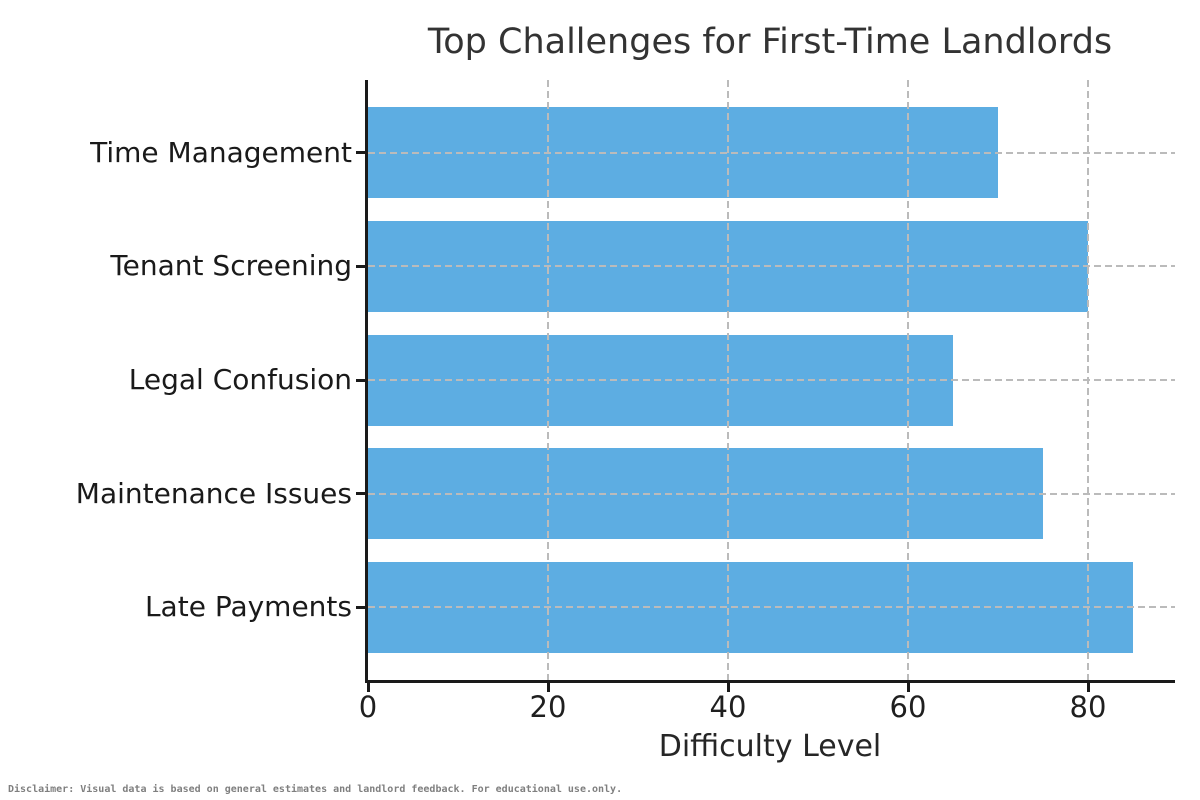 The width and height of the screenshot is (1200, 800). What do you see at coordinates (368, 707) in the screenshot?
I see `x-tick-label-0: 0` at bounding box center [368, 707].